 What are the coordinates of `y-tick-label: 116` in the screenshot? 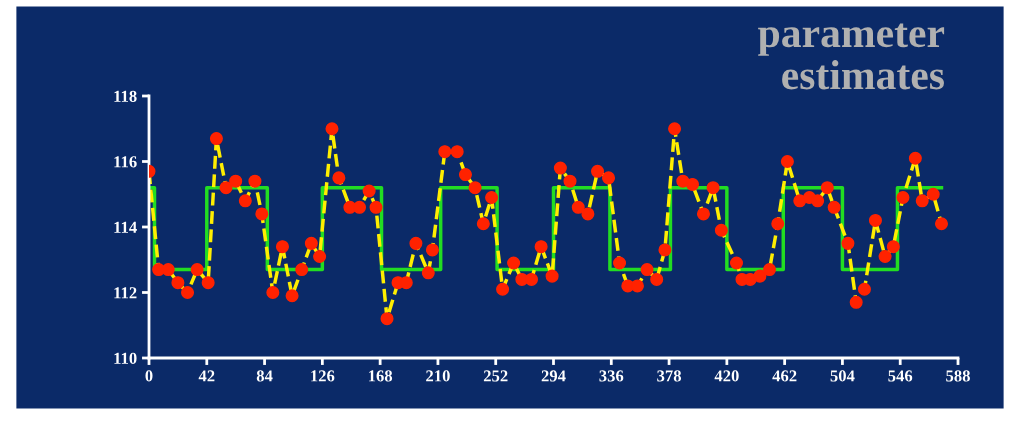 It's located at (125, 162).